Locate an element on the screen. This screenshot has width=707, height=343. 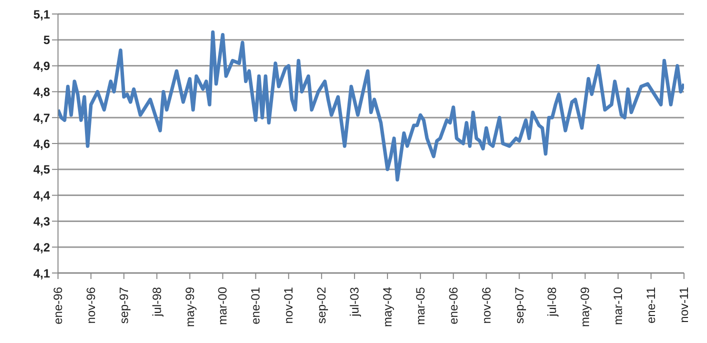
y-tick-label: 5 is located at coordinates (46, 40).